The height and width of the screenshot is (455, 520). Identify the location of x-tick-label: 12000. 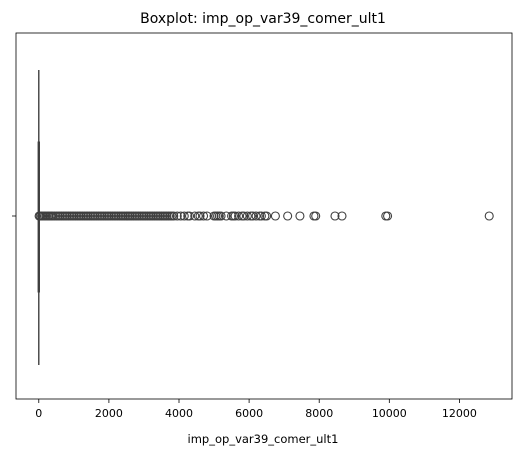
(459, 413).